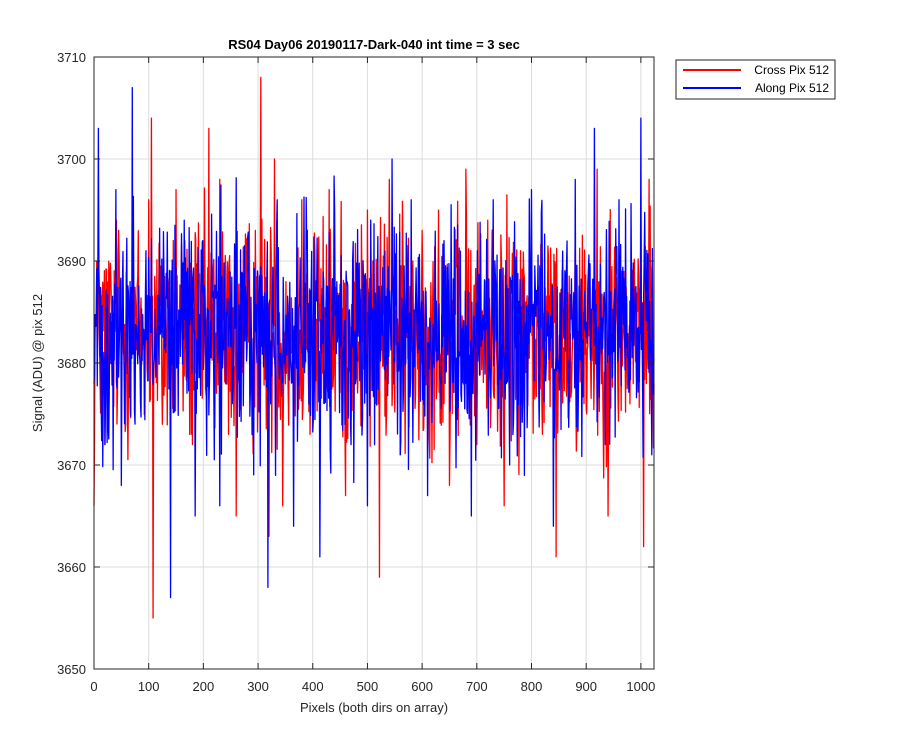 The height and width of the screenshot is (750, 900). What do you see at coordinates (37, 363) in the screenshot?
I see `y-axis-label: Signal (ADU) @ pix 512` at bounding box center [37, 363].